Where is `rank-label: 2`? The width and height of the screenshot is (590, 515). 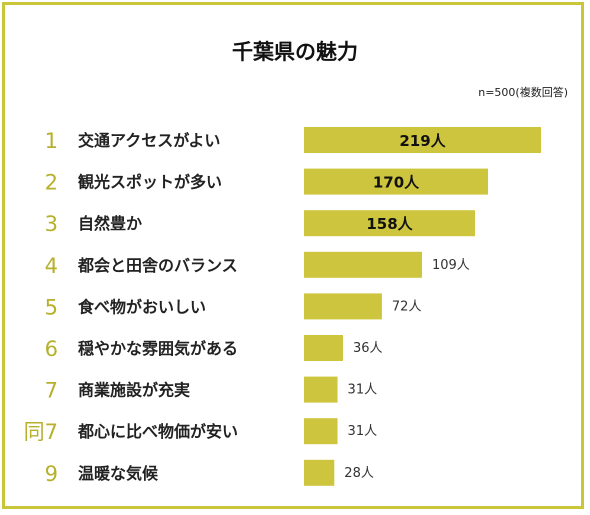 rank-label: 2 is located at coordinates (51, 183).